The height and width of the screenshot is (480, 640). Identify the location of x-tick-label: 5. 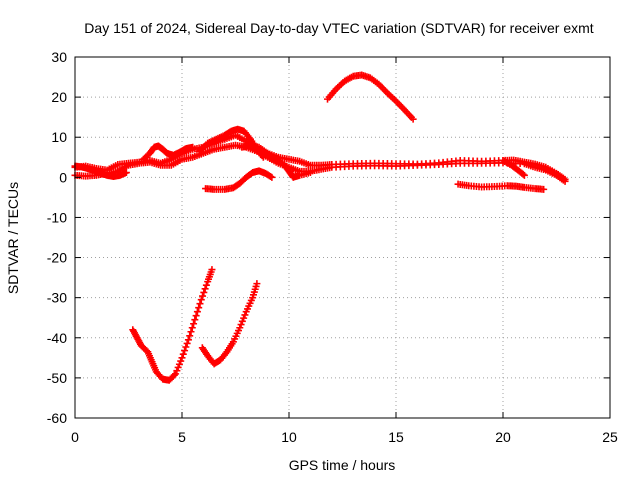
(182, 437).